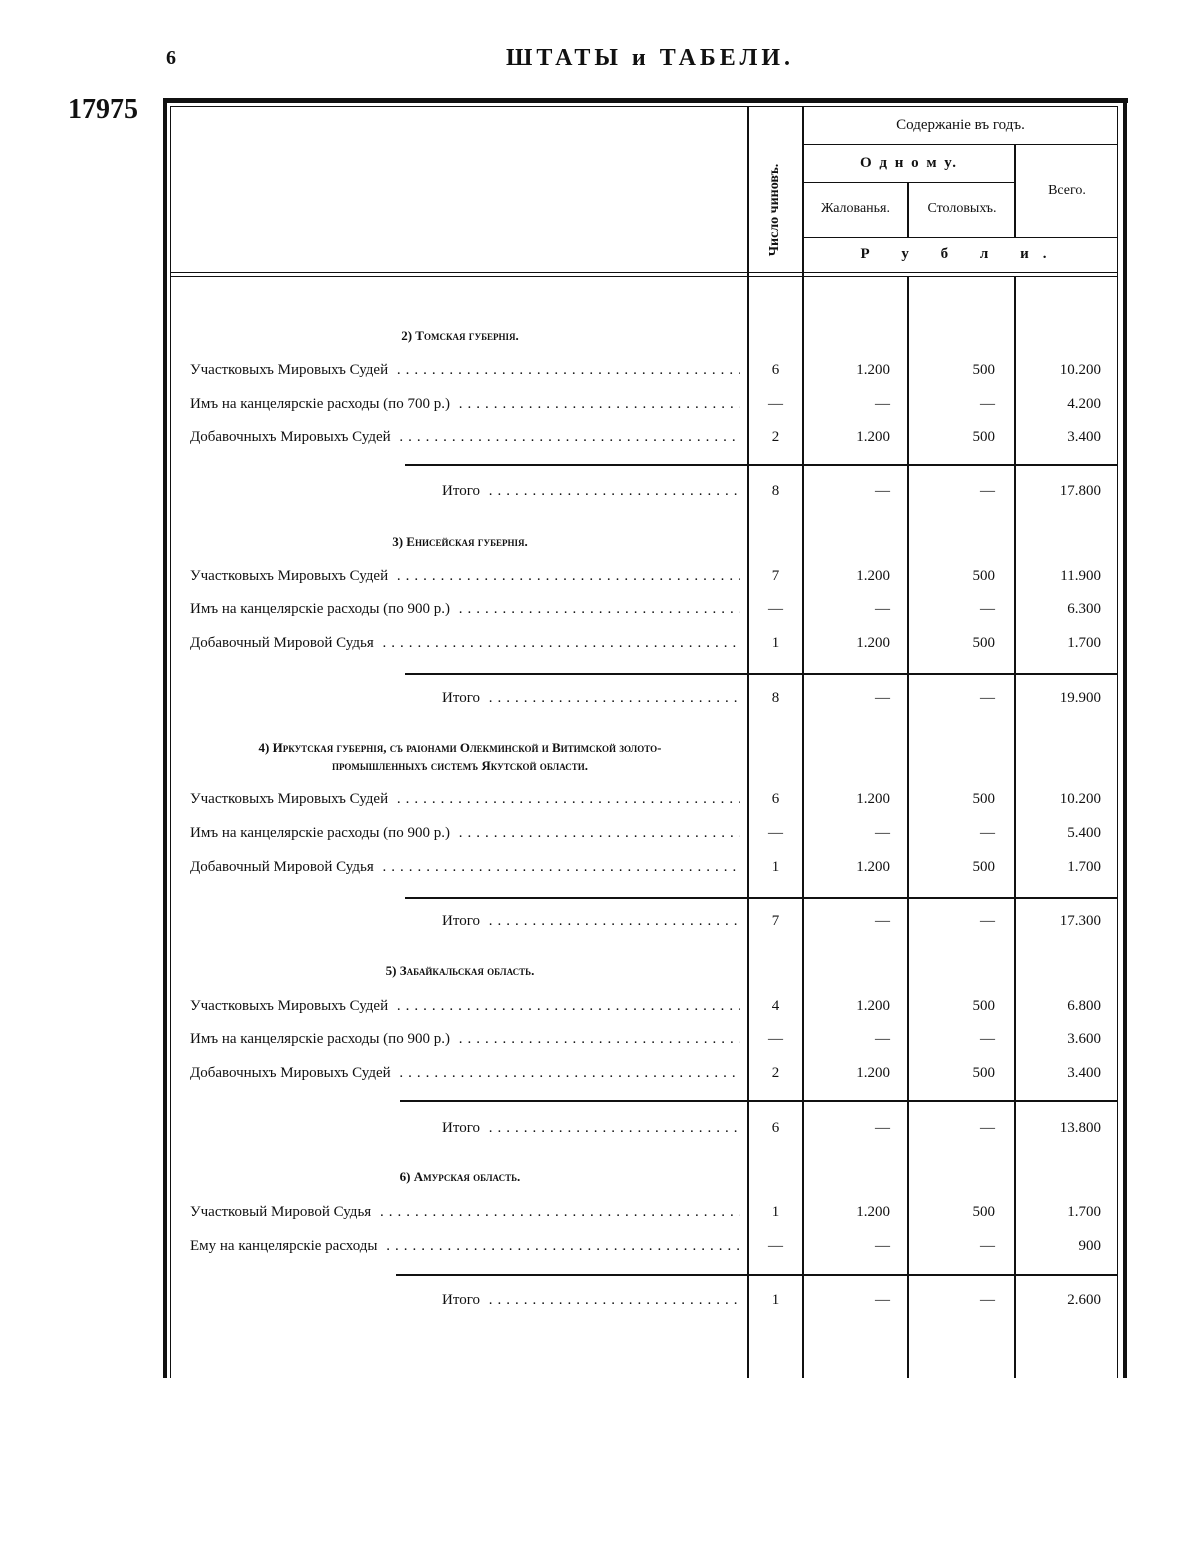  Describe the element at coordinates (171, 58) in the screenshot. I see `page-number: 6` at that location.